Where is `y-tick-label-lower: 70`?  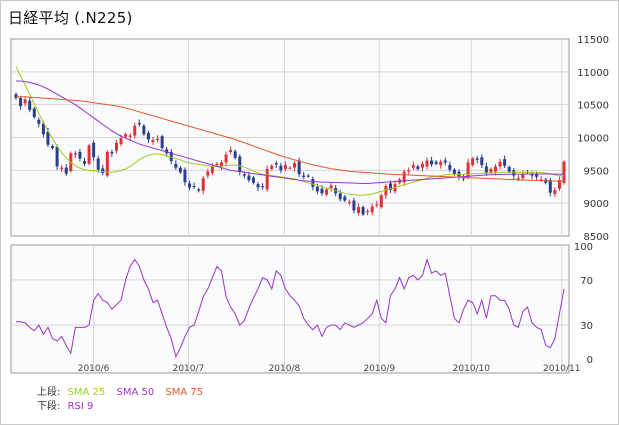 y-tick-label-lower: 70 is located at coordinates (586, 281).